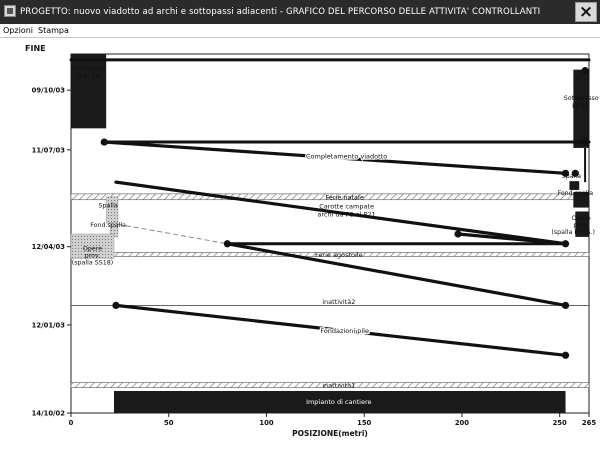  Describe the element at coordinates (346, 157) in the screenshot. I see `activity-label: Completamento viadotto` at that location.